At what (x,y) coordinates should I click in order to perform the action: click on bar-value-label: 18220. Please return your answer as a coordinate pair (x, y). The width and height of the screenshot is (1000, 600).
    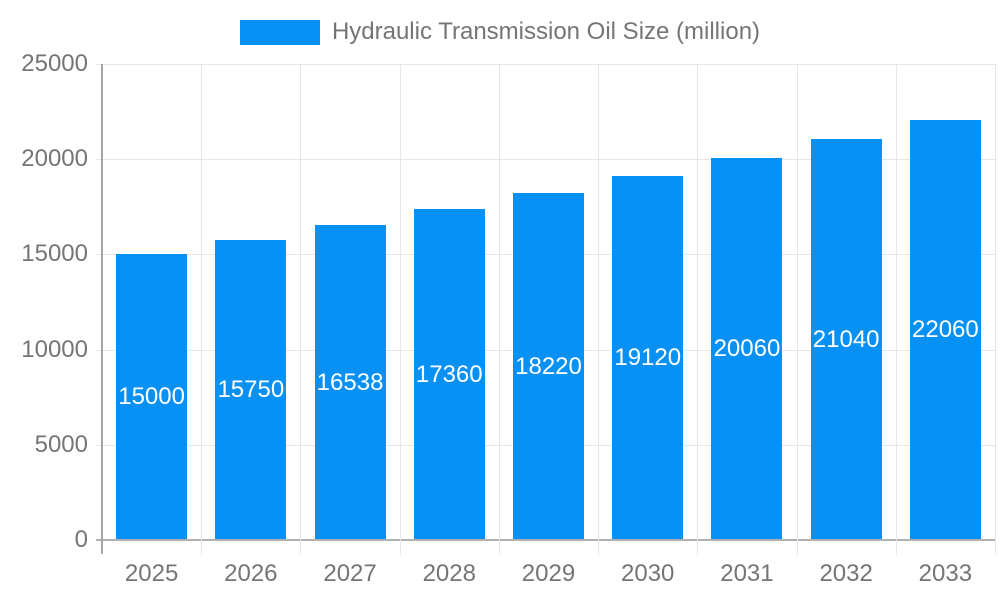
    Looking at the image, I should click on (548, 366).